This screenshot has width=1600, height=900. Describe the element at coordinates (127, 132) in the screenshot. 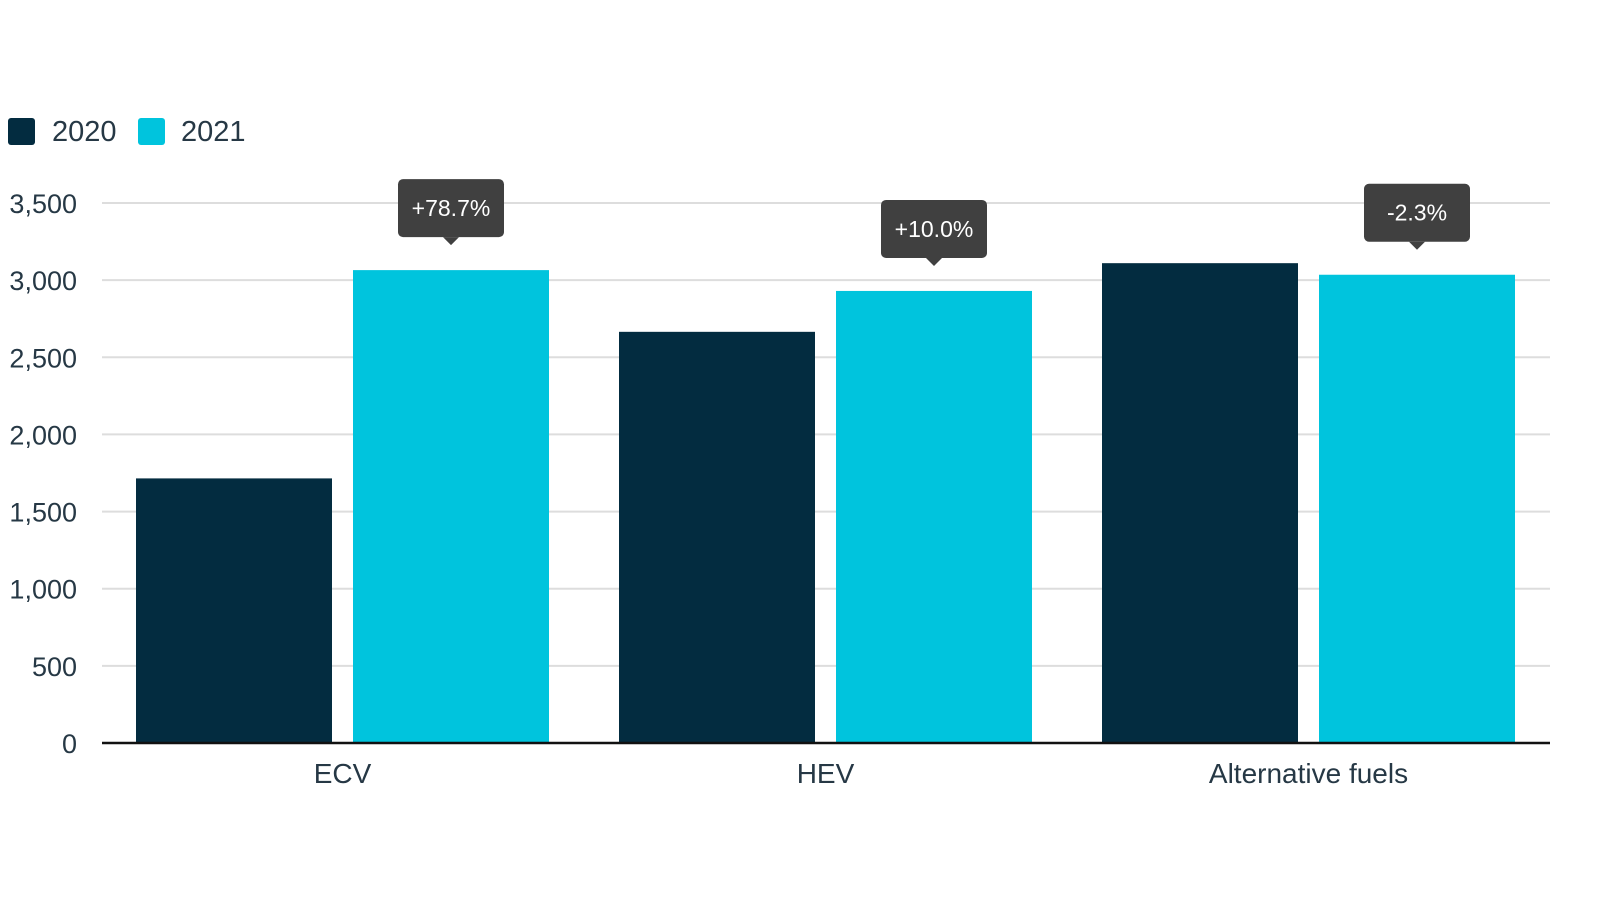

I see `legend: 2020 2021` at that location.